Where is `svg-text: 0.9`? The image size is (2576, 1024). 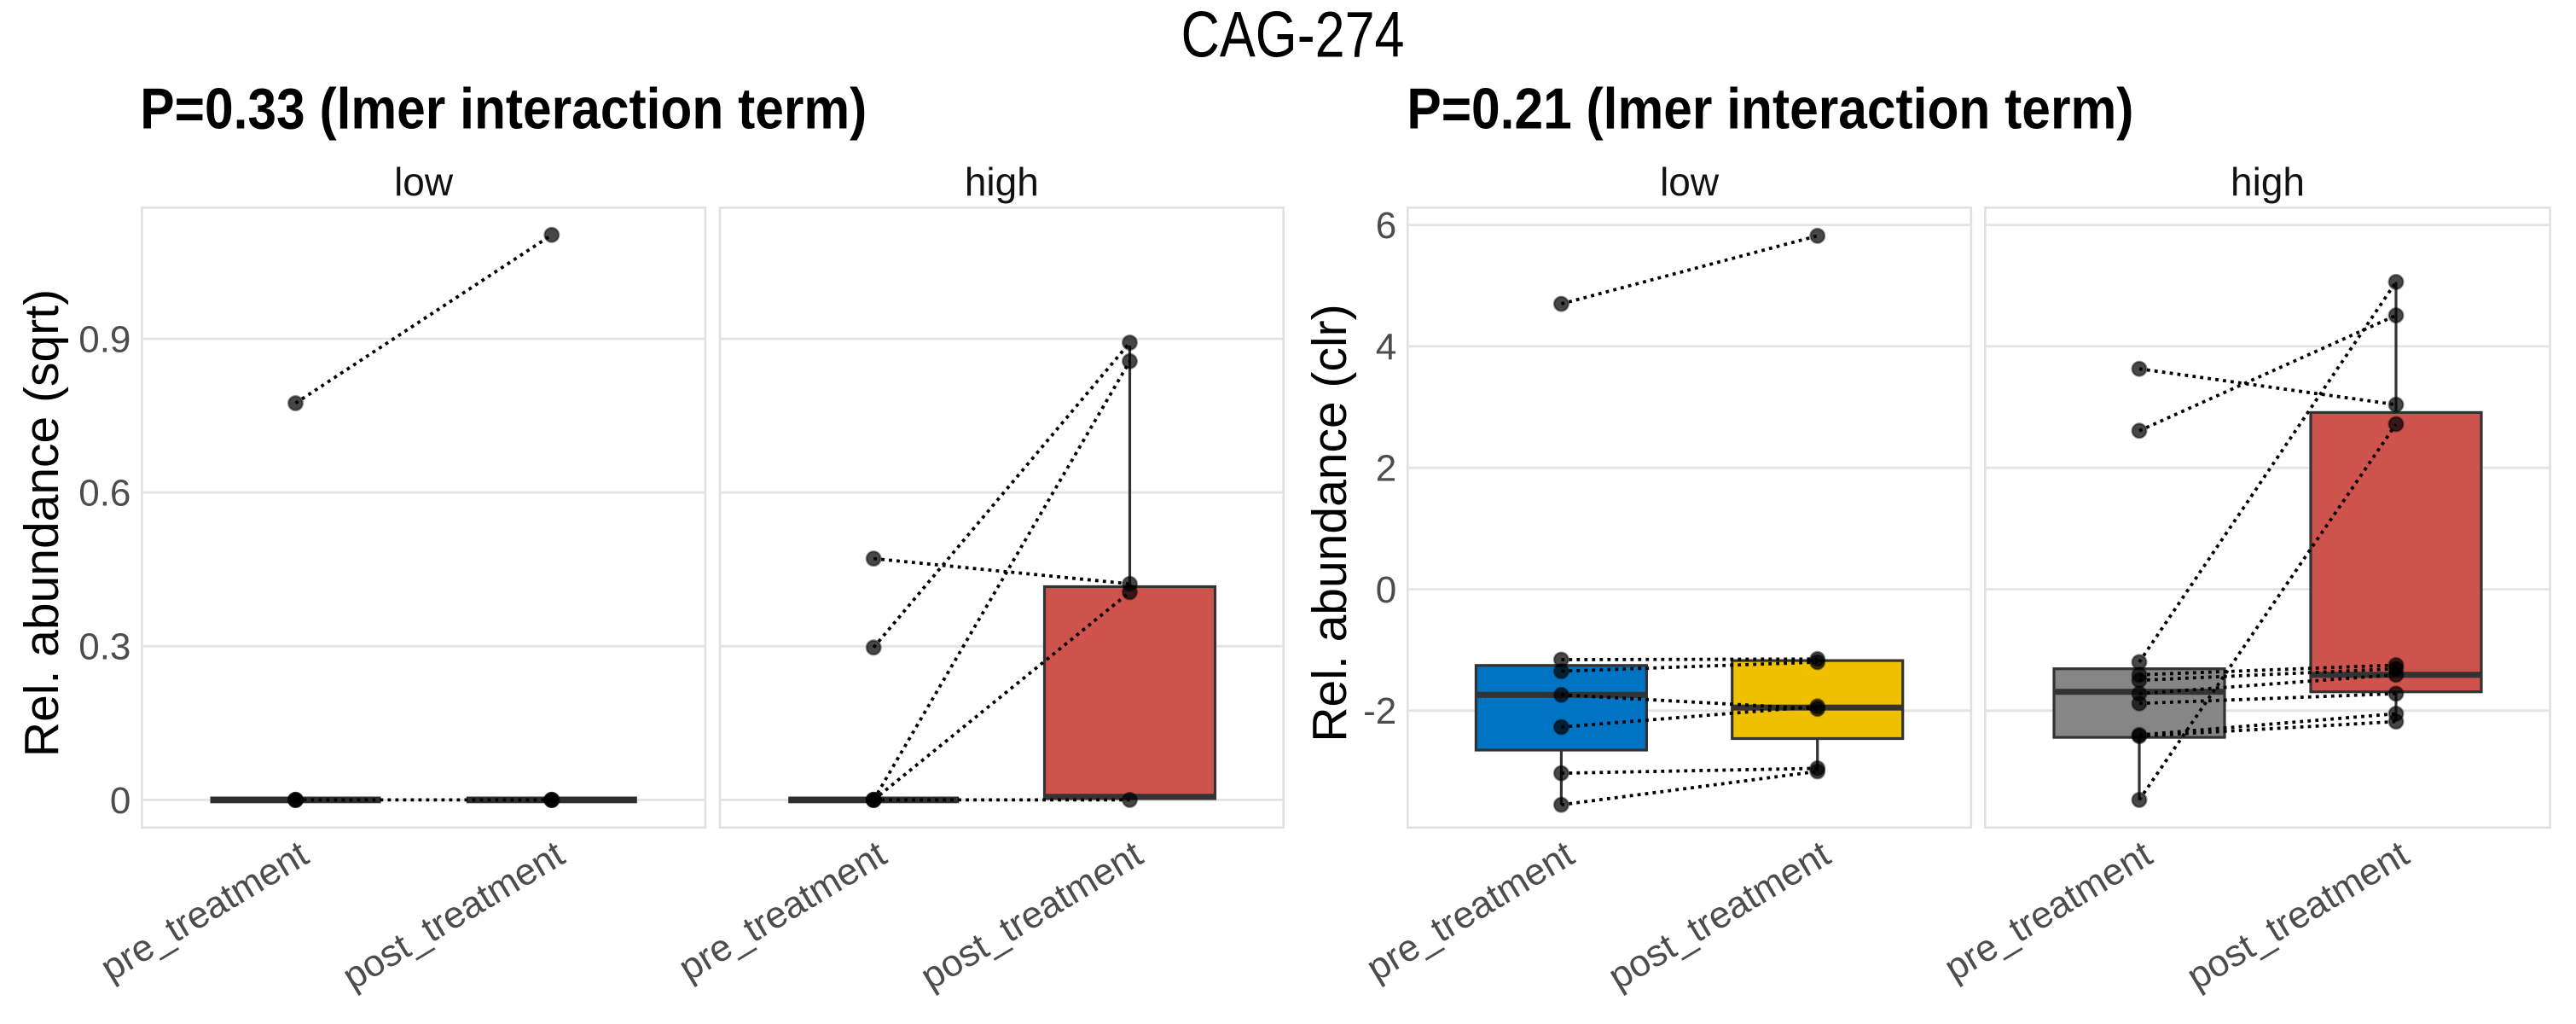
svg-text: 0.9 is located at coordinates (104, 339).